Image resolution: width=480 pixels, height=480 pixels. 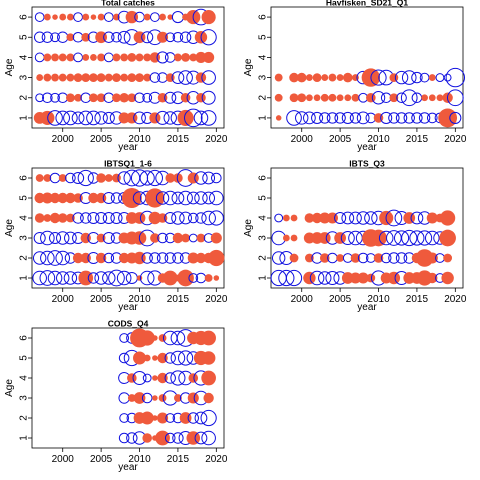 What do you see at coordinates (9, 388) in the screenshot?
I see `y-axis-label: Age` at bounding box center [9, 388].